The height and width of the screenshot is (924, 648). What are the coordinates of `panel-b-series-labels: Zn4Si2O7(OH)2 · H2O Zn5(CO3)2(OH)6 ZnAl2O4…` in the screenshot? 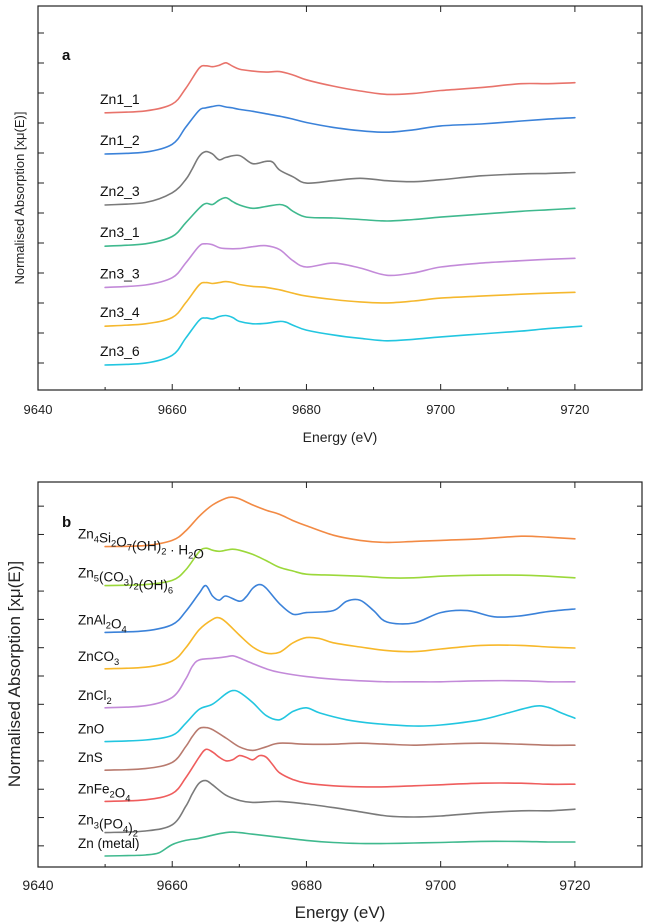 It's located at (141, 689).